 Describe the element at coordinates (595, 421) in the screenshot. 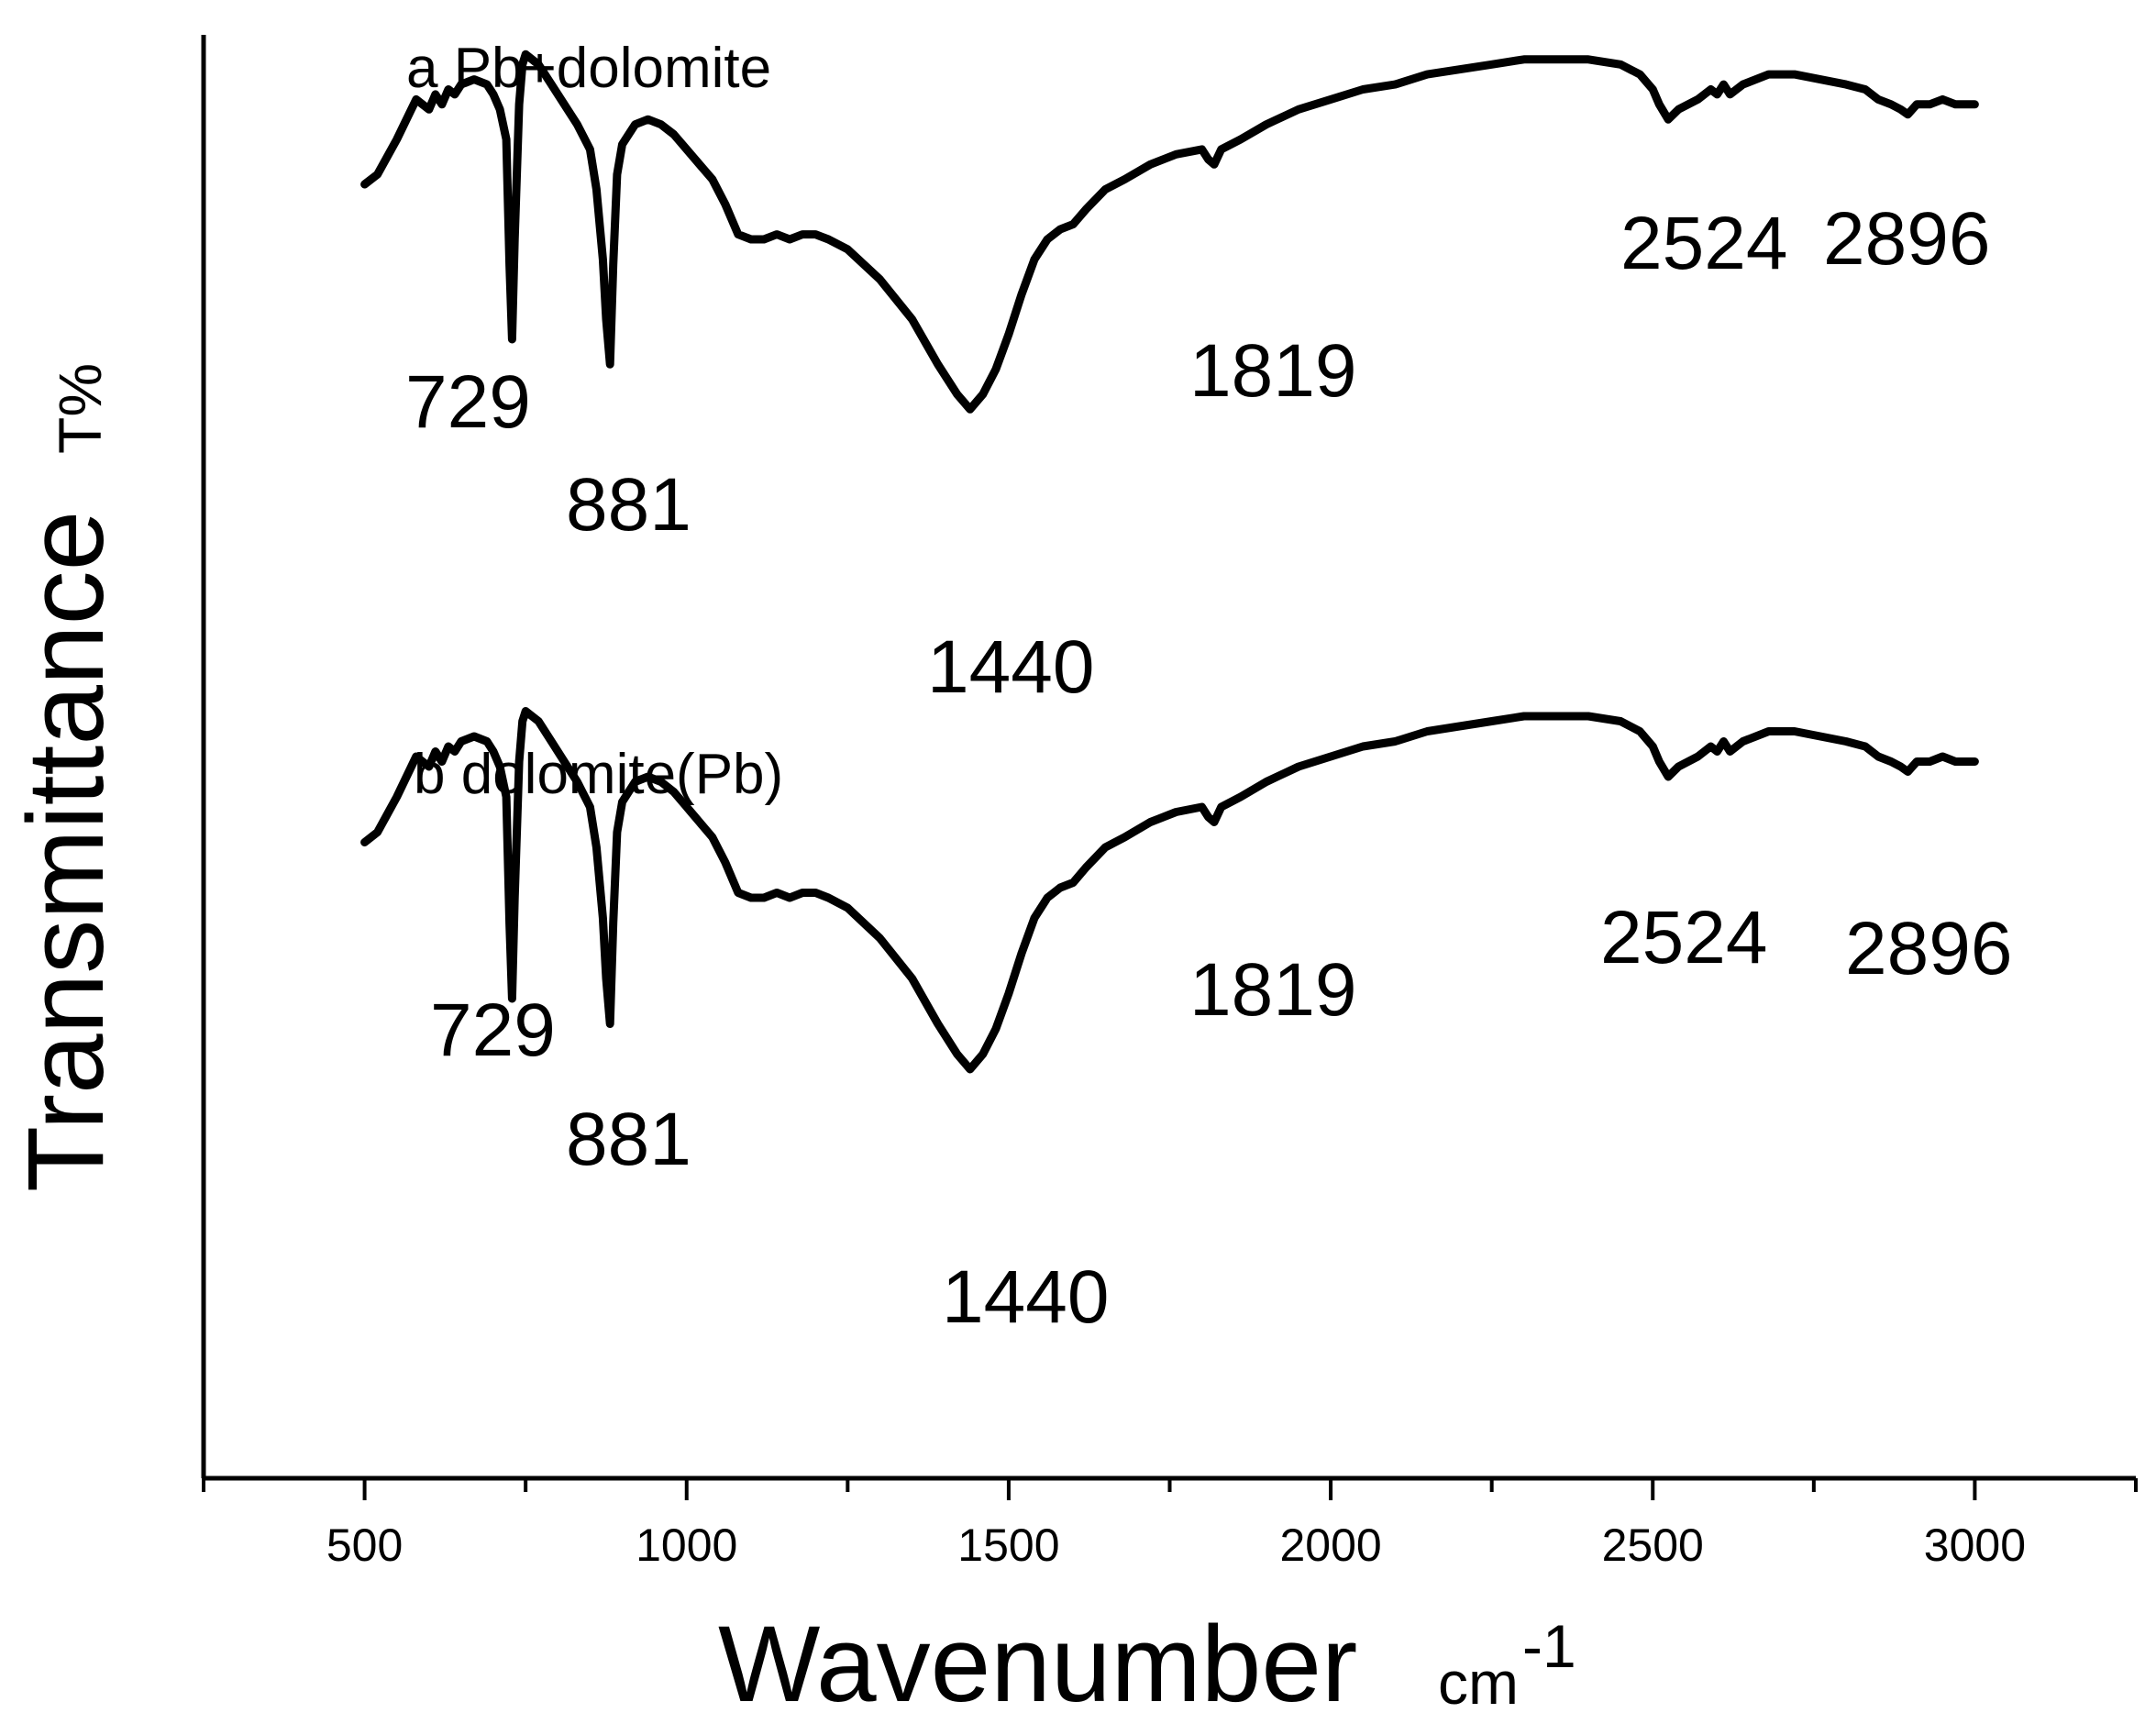

I see `series-labels: a Pb+dolomite b dolomite(Pb)` at that location.